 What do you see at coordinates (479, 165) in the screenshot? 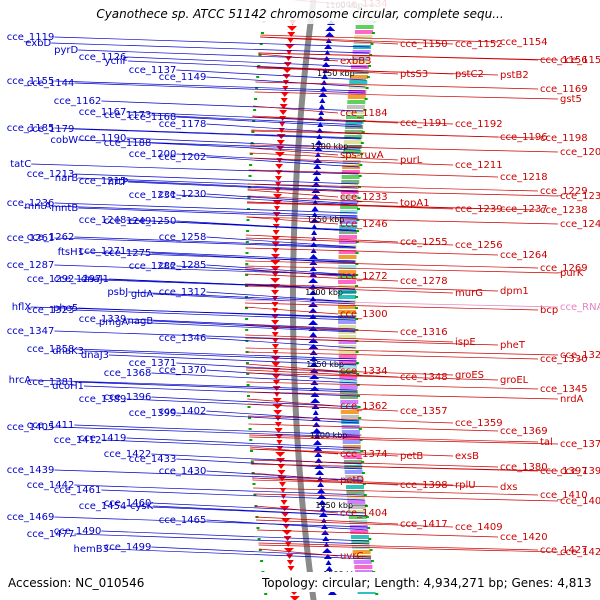
I see `gene-label-right: cce_1211` at bounding box center [479, 165].